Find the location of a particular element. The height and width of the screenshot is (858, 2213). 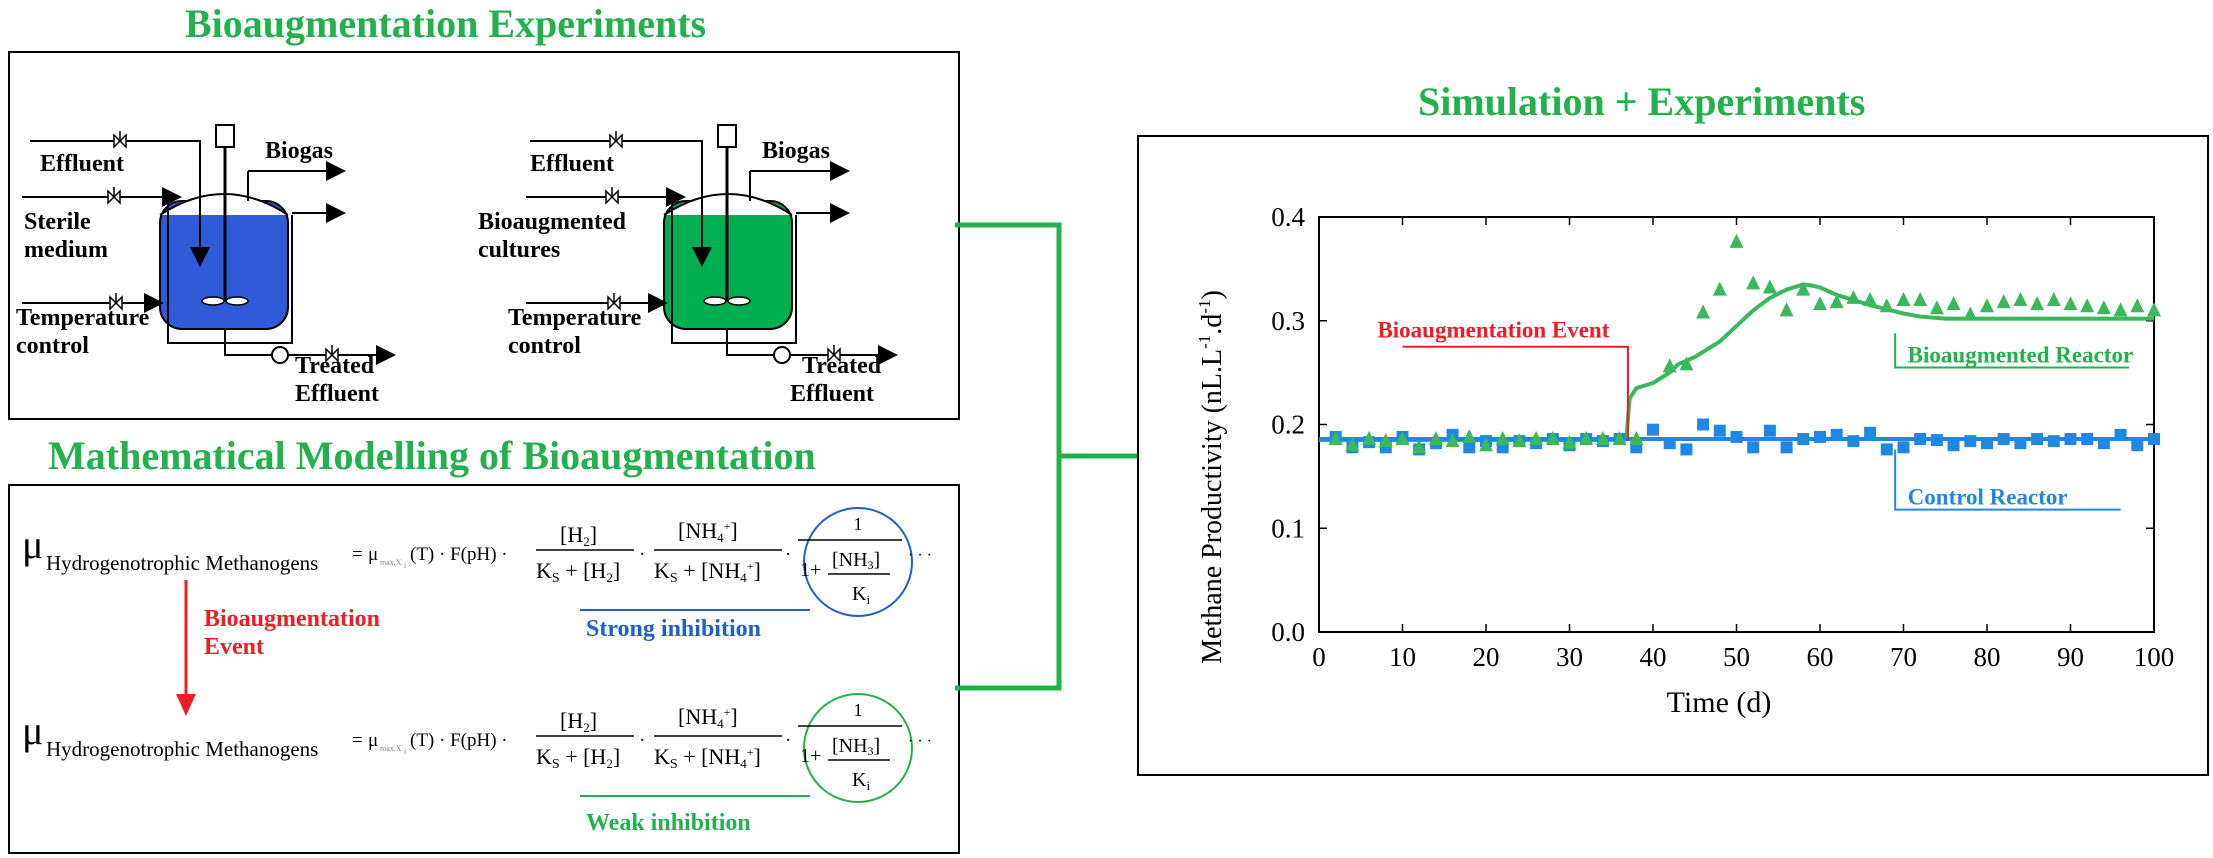

x-tick-label: 50 is located at coordinates (1736, 657).